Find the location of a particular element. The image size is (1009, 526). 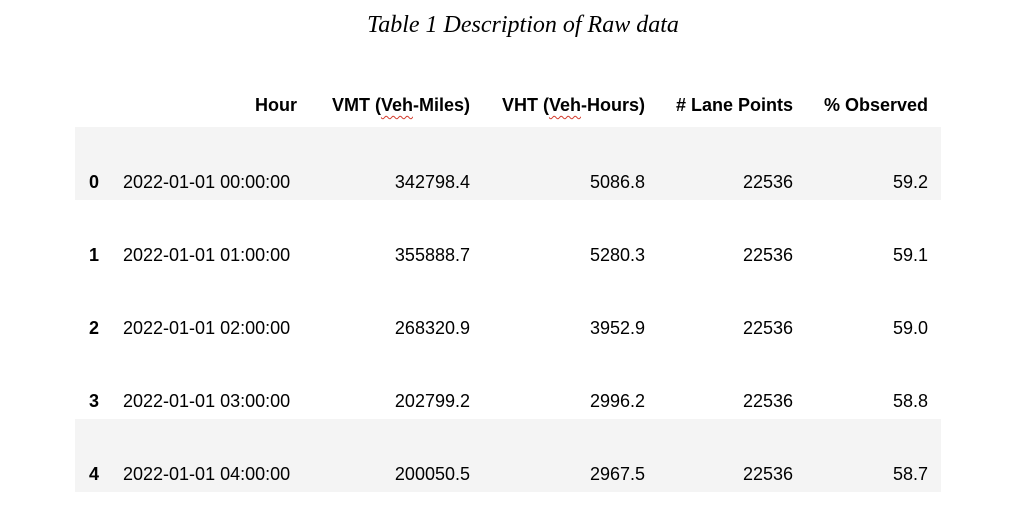

cell-hour: 2022-01-01 03:00:00 is located at coordinates (207, 401).